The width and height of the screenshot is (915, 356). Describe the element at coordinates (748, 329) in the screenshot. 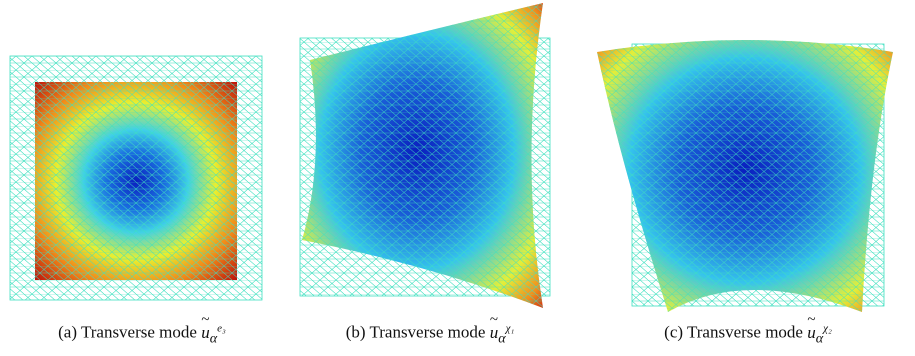

I see `caption-c: (c) Transverse mode uαχ₂` at that location.